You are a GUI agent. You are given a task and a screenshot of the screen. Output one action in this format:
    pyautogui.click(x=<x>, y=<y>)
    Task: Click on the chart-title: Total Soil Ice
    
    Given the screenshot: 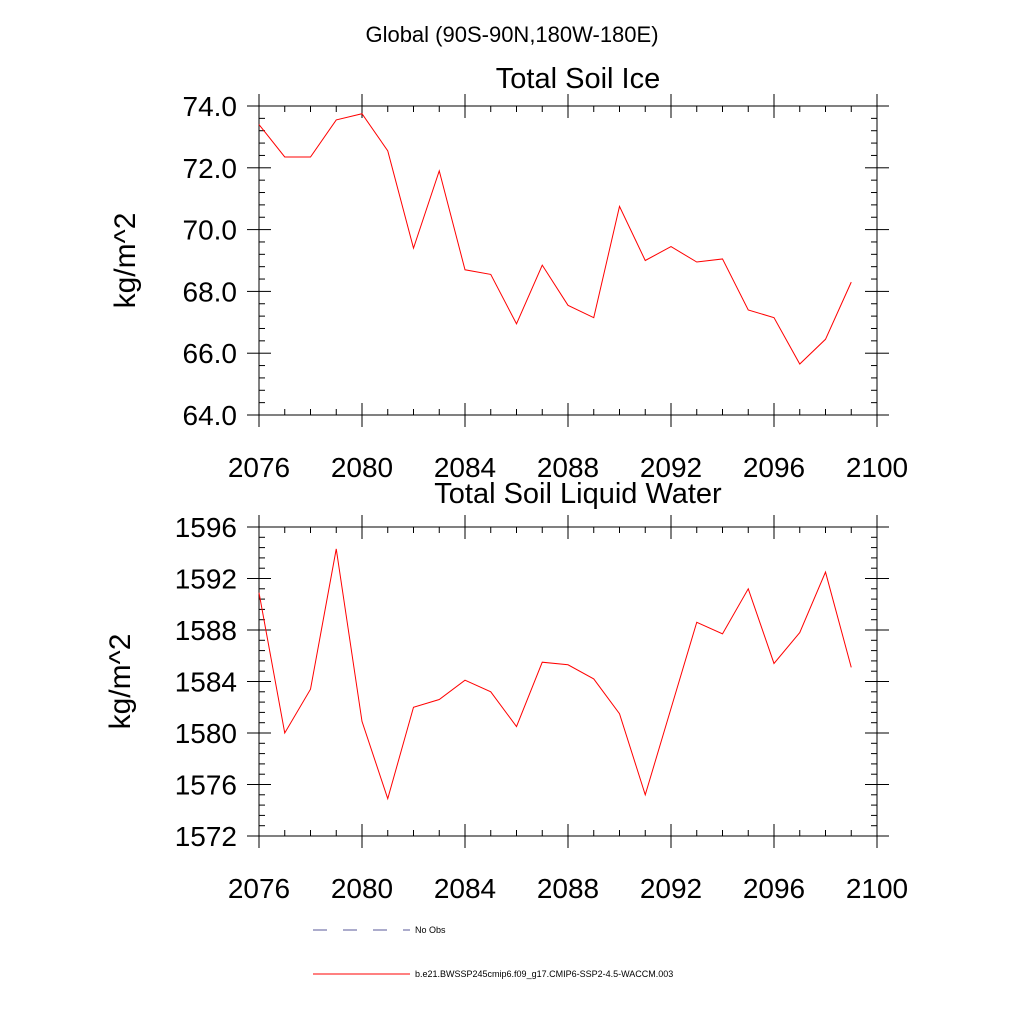 What is the action you would take?
    pyautogui.click(x=578, y=79)
    